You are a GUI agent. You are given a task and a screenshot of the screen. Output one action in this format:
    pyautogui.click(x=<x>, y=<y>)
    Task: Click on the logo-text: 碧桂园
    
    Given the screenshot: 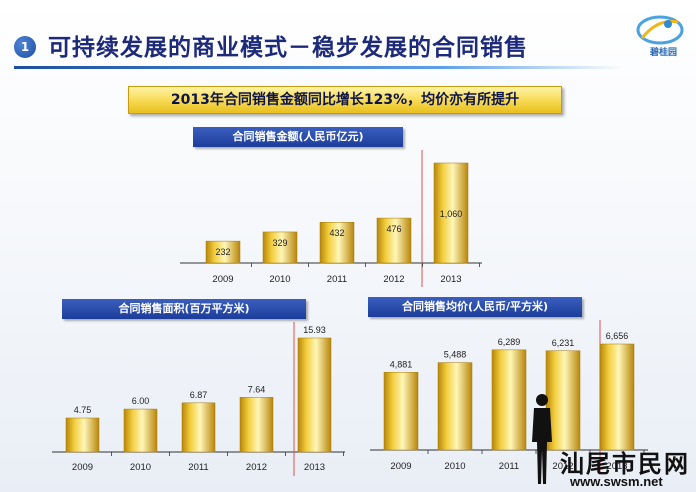 What is the action you would take?
    pyautogui.click(x=664, y=53)
    